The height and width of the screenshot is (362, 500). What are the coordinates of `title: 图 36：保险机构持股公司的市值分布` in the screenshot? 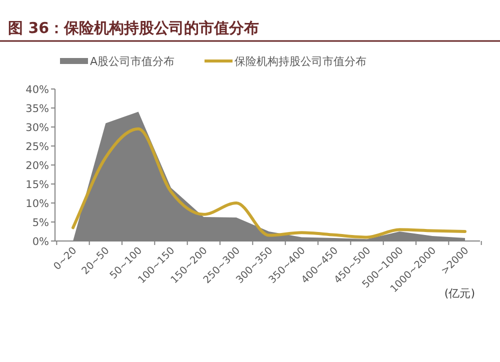 It's located at (134, 28).